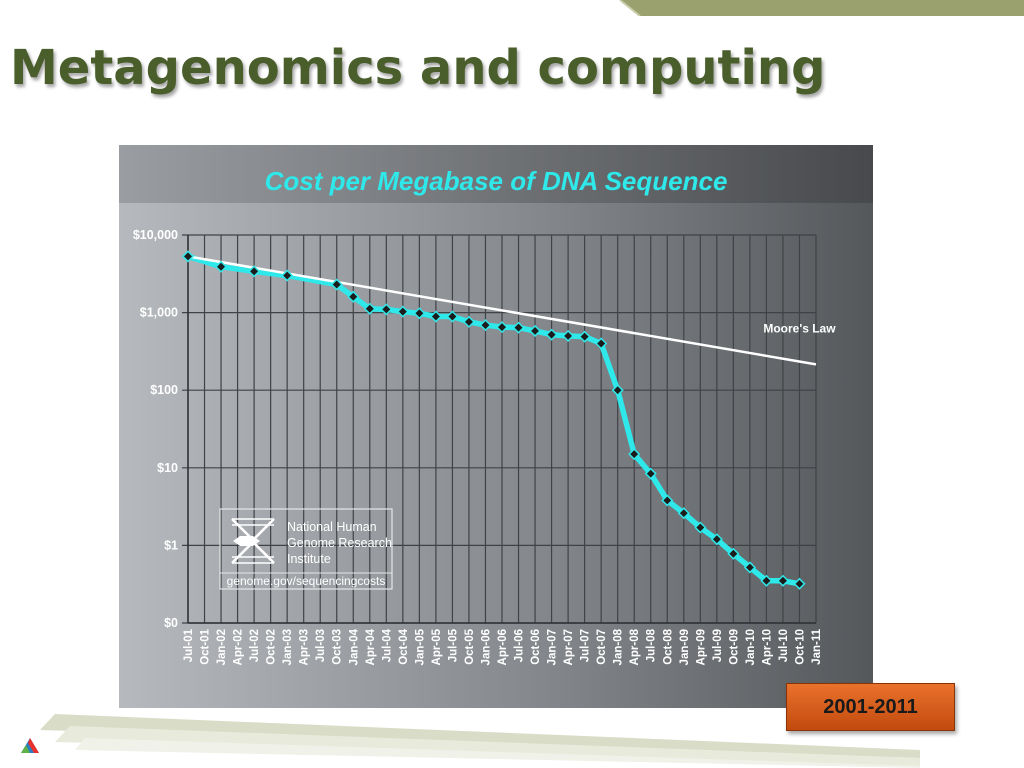  Describe the element at coordinates (164, 390) in the screenshot. I see `y-tick-label: $100` at that location.